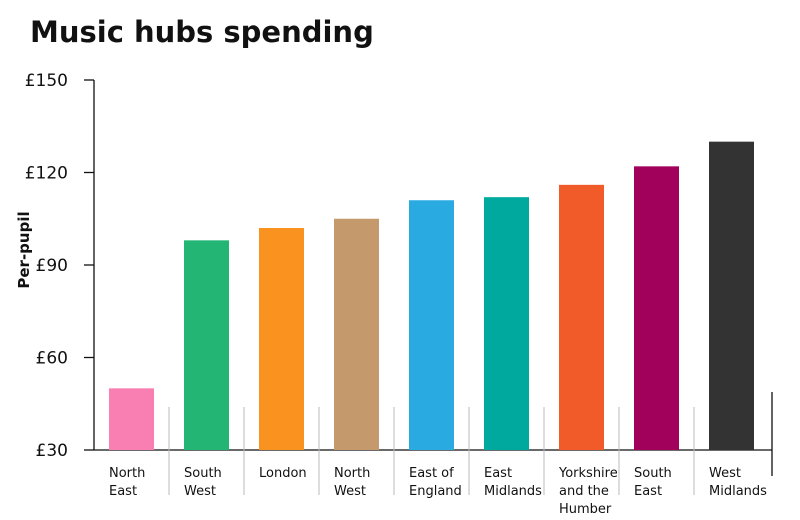  What do you see at coordinates (435, 491) in the screenshot?
I see `x-tick-label: England` at bounding box center [435, 491].